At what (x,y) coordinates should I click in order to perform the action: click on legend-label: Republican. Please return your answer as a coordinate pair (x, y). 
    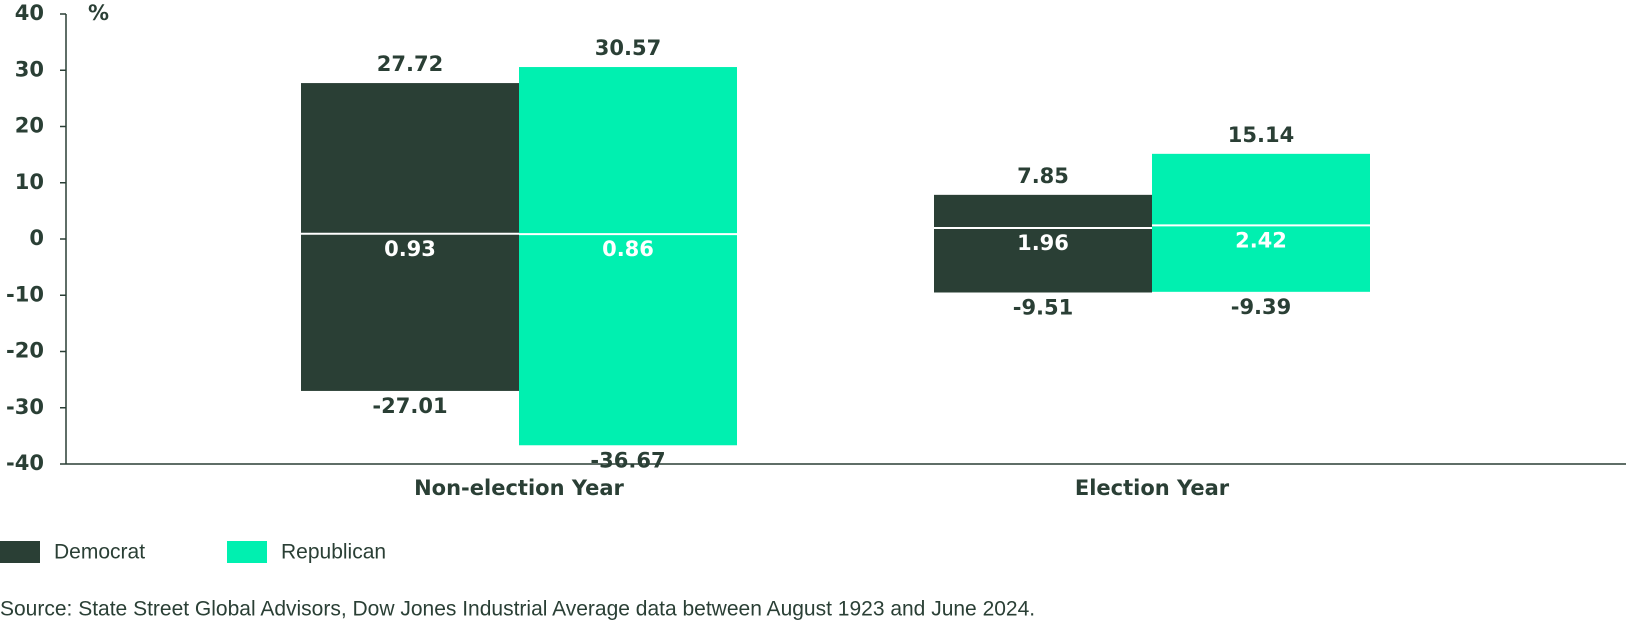
    Looking at the image, I should click on (333, 552).